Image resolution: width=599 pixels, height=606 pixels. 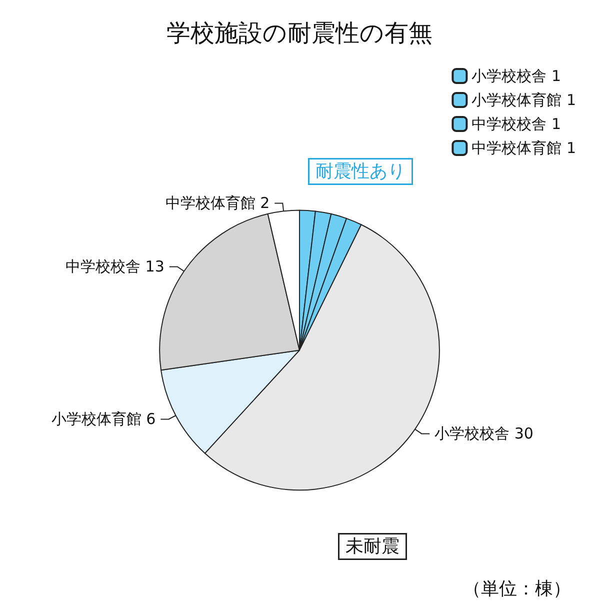 I want to click on slice-label: 小学校体育館 6, so click(x=103, y=419).